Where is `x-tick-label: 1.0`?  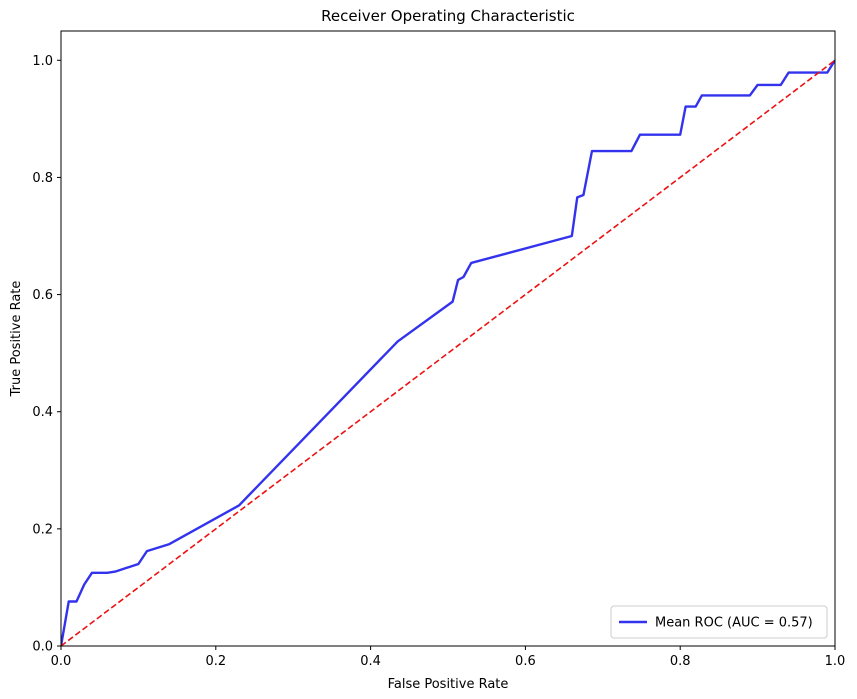
x-tick-label: 1.0 is located at coordinates (835, 661).